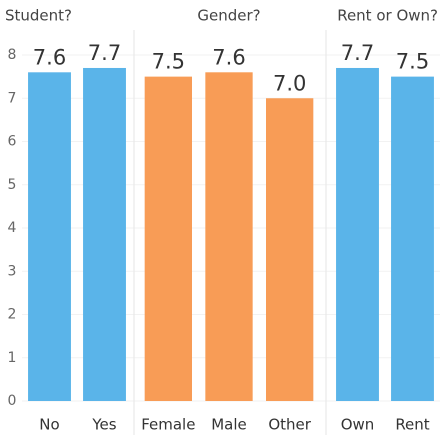 The height and width of the screenshot is (435, 440). What do you see at coordinates (38, 16) in the screenshot?
I see `panel-title: Student?` at bounding box center [38, 16].